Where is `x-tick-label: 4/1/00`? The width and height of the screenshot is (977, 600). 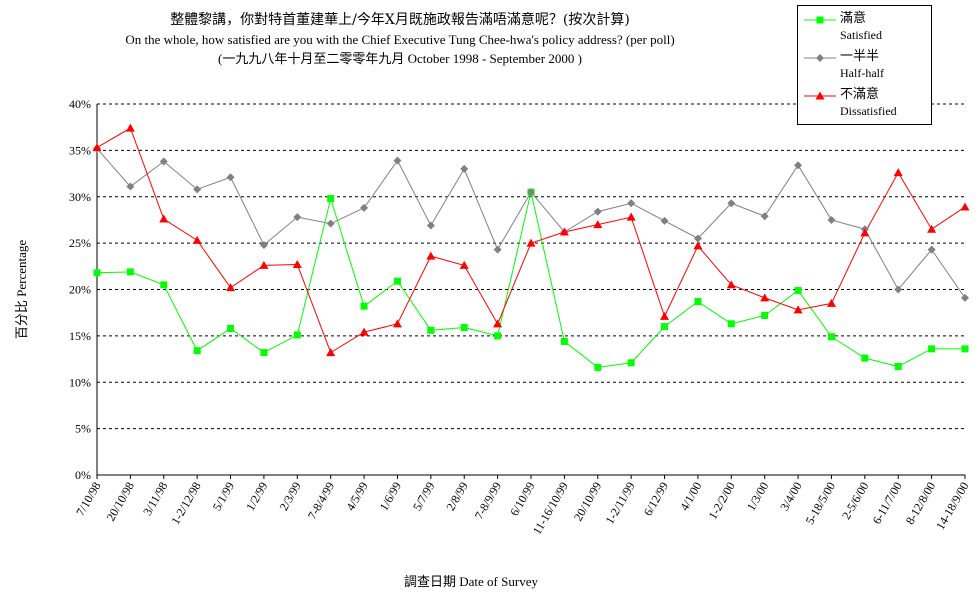
x-tick-label: 4/1/00 is located at coordinates (690, 497).